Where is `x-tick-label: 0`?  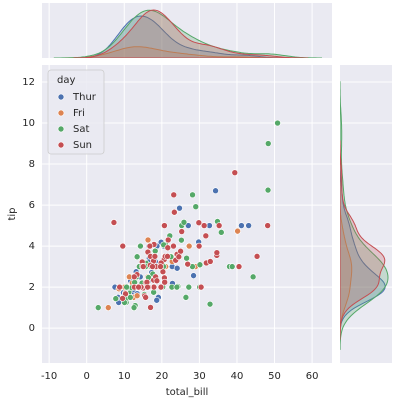 x-tick-label: 0 is located at coordinates (87, 376).